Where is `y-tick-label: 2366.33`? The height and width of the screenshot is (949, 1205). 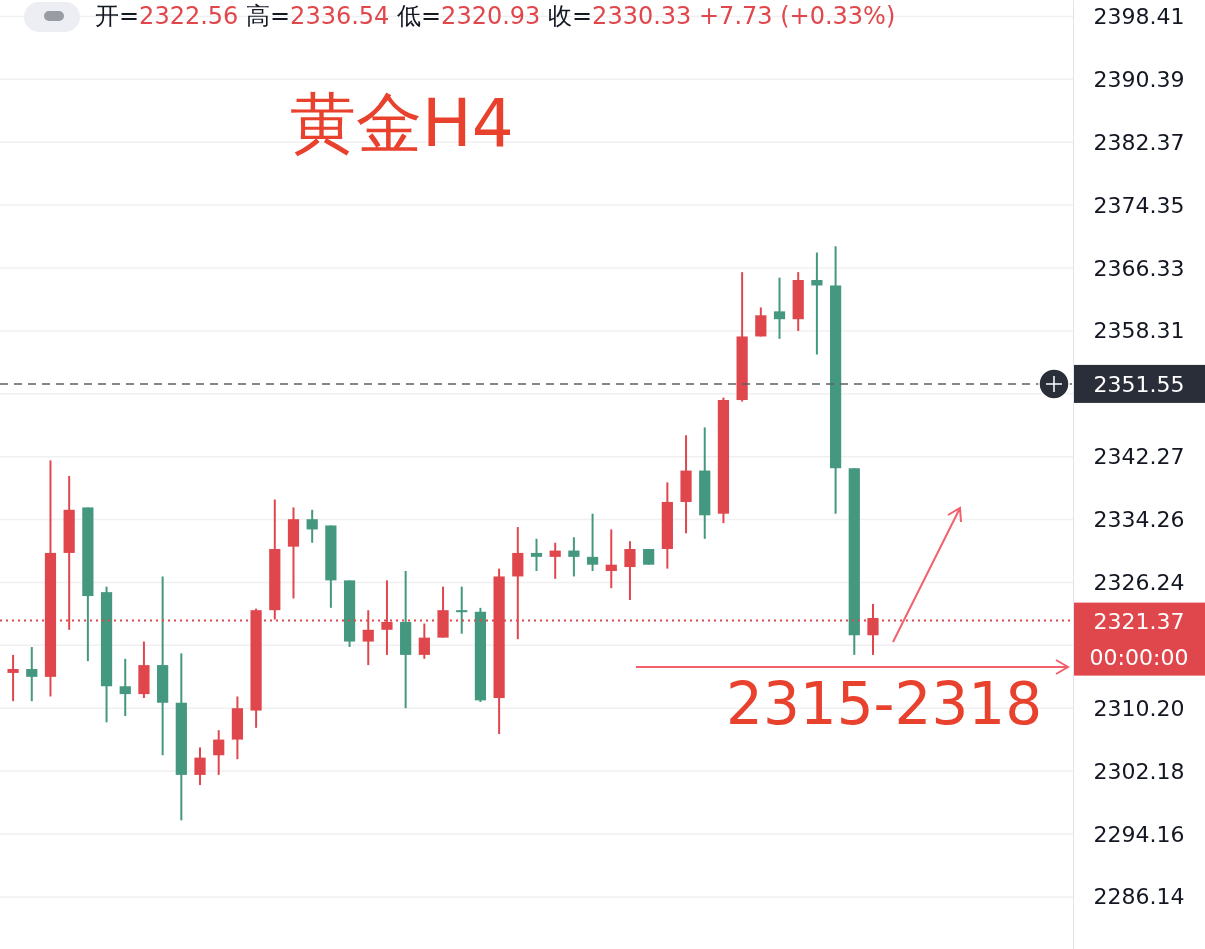
y-tick-label: 2366.33 is located at coordinates (1139, 268).